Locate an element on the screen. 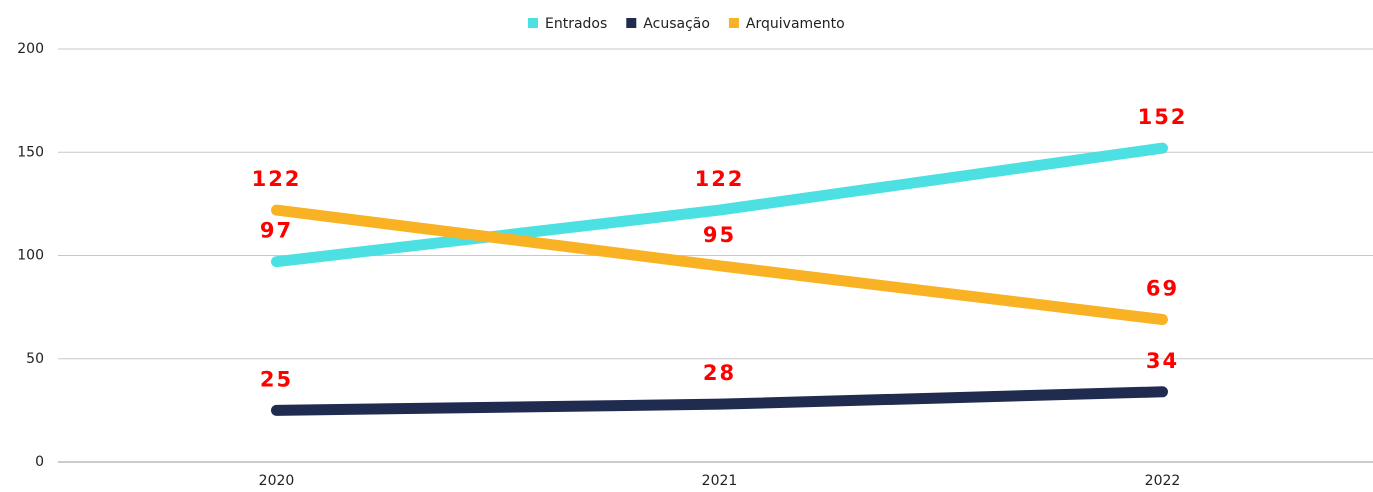  legend-label: Arquivamento is located at coordinates (795, 24).